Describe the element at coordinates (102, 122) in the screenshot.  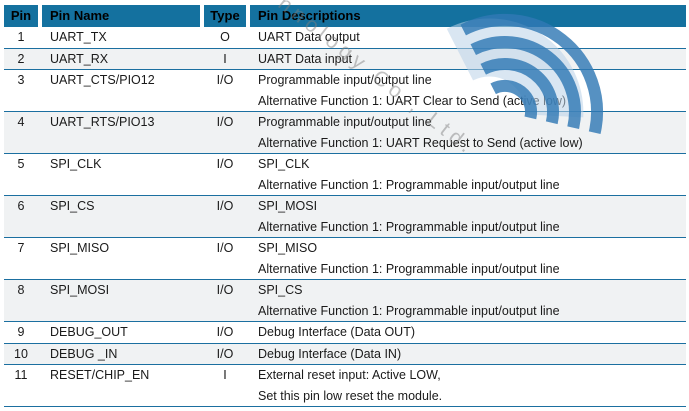
I see `pin-name-cell: UART_RTS/PIO13` at that location.